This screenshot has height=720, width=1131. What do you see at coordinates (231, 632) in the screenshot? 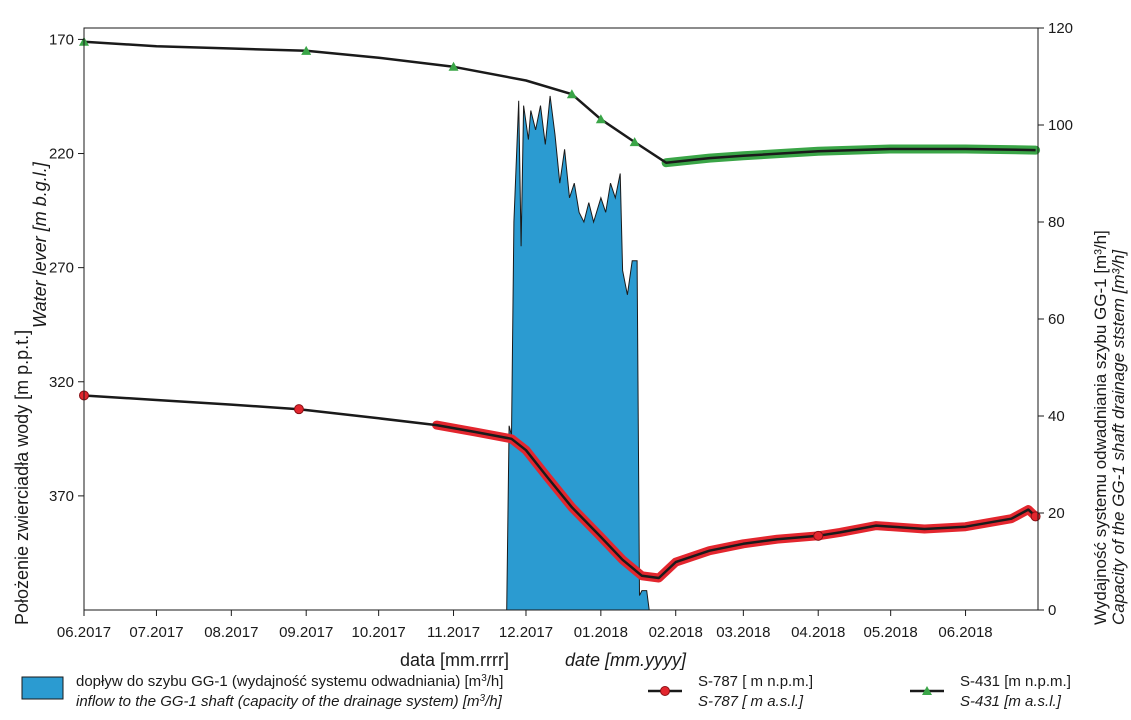
I see `x-tick-label: 08.2017` at bounding box center [231, 632].